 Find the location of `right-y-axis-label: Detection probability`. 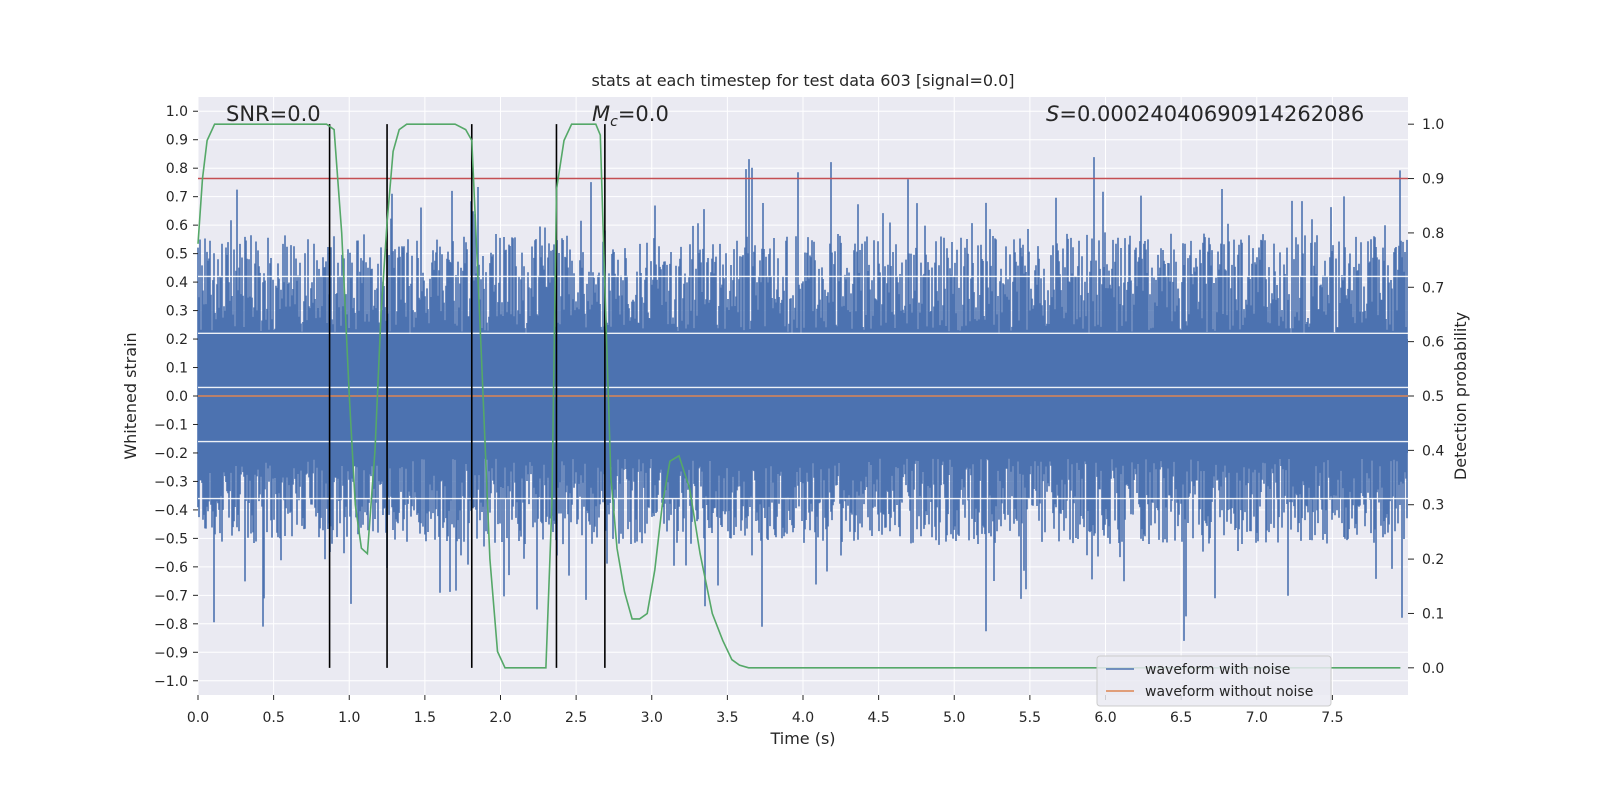

right-y-axis-label: Detection probability is located at coordinates (1460, 396).